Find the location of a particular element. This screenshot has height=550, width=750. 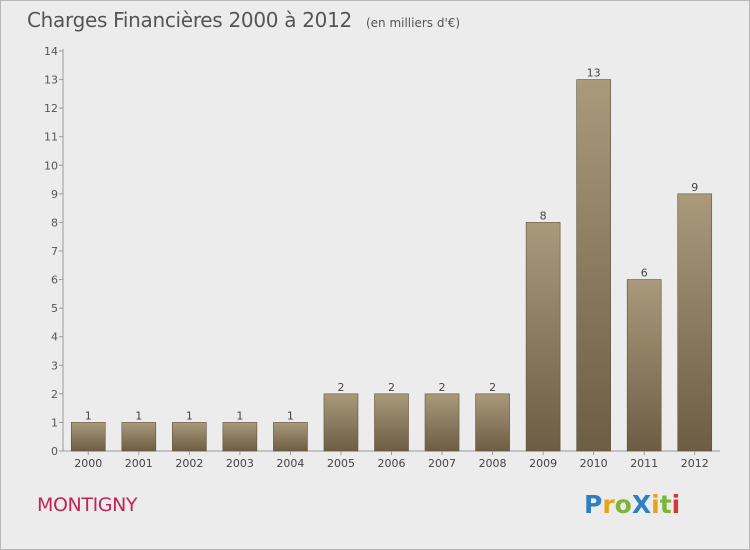

x-tick-label: 2009 is located at coordinates (543, 463).